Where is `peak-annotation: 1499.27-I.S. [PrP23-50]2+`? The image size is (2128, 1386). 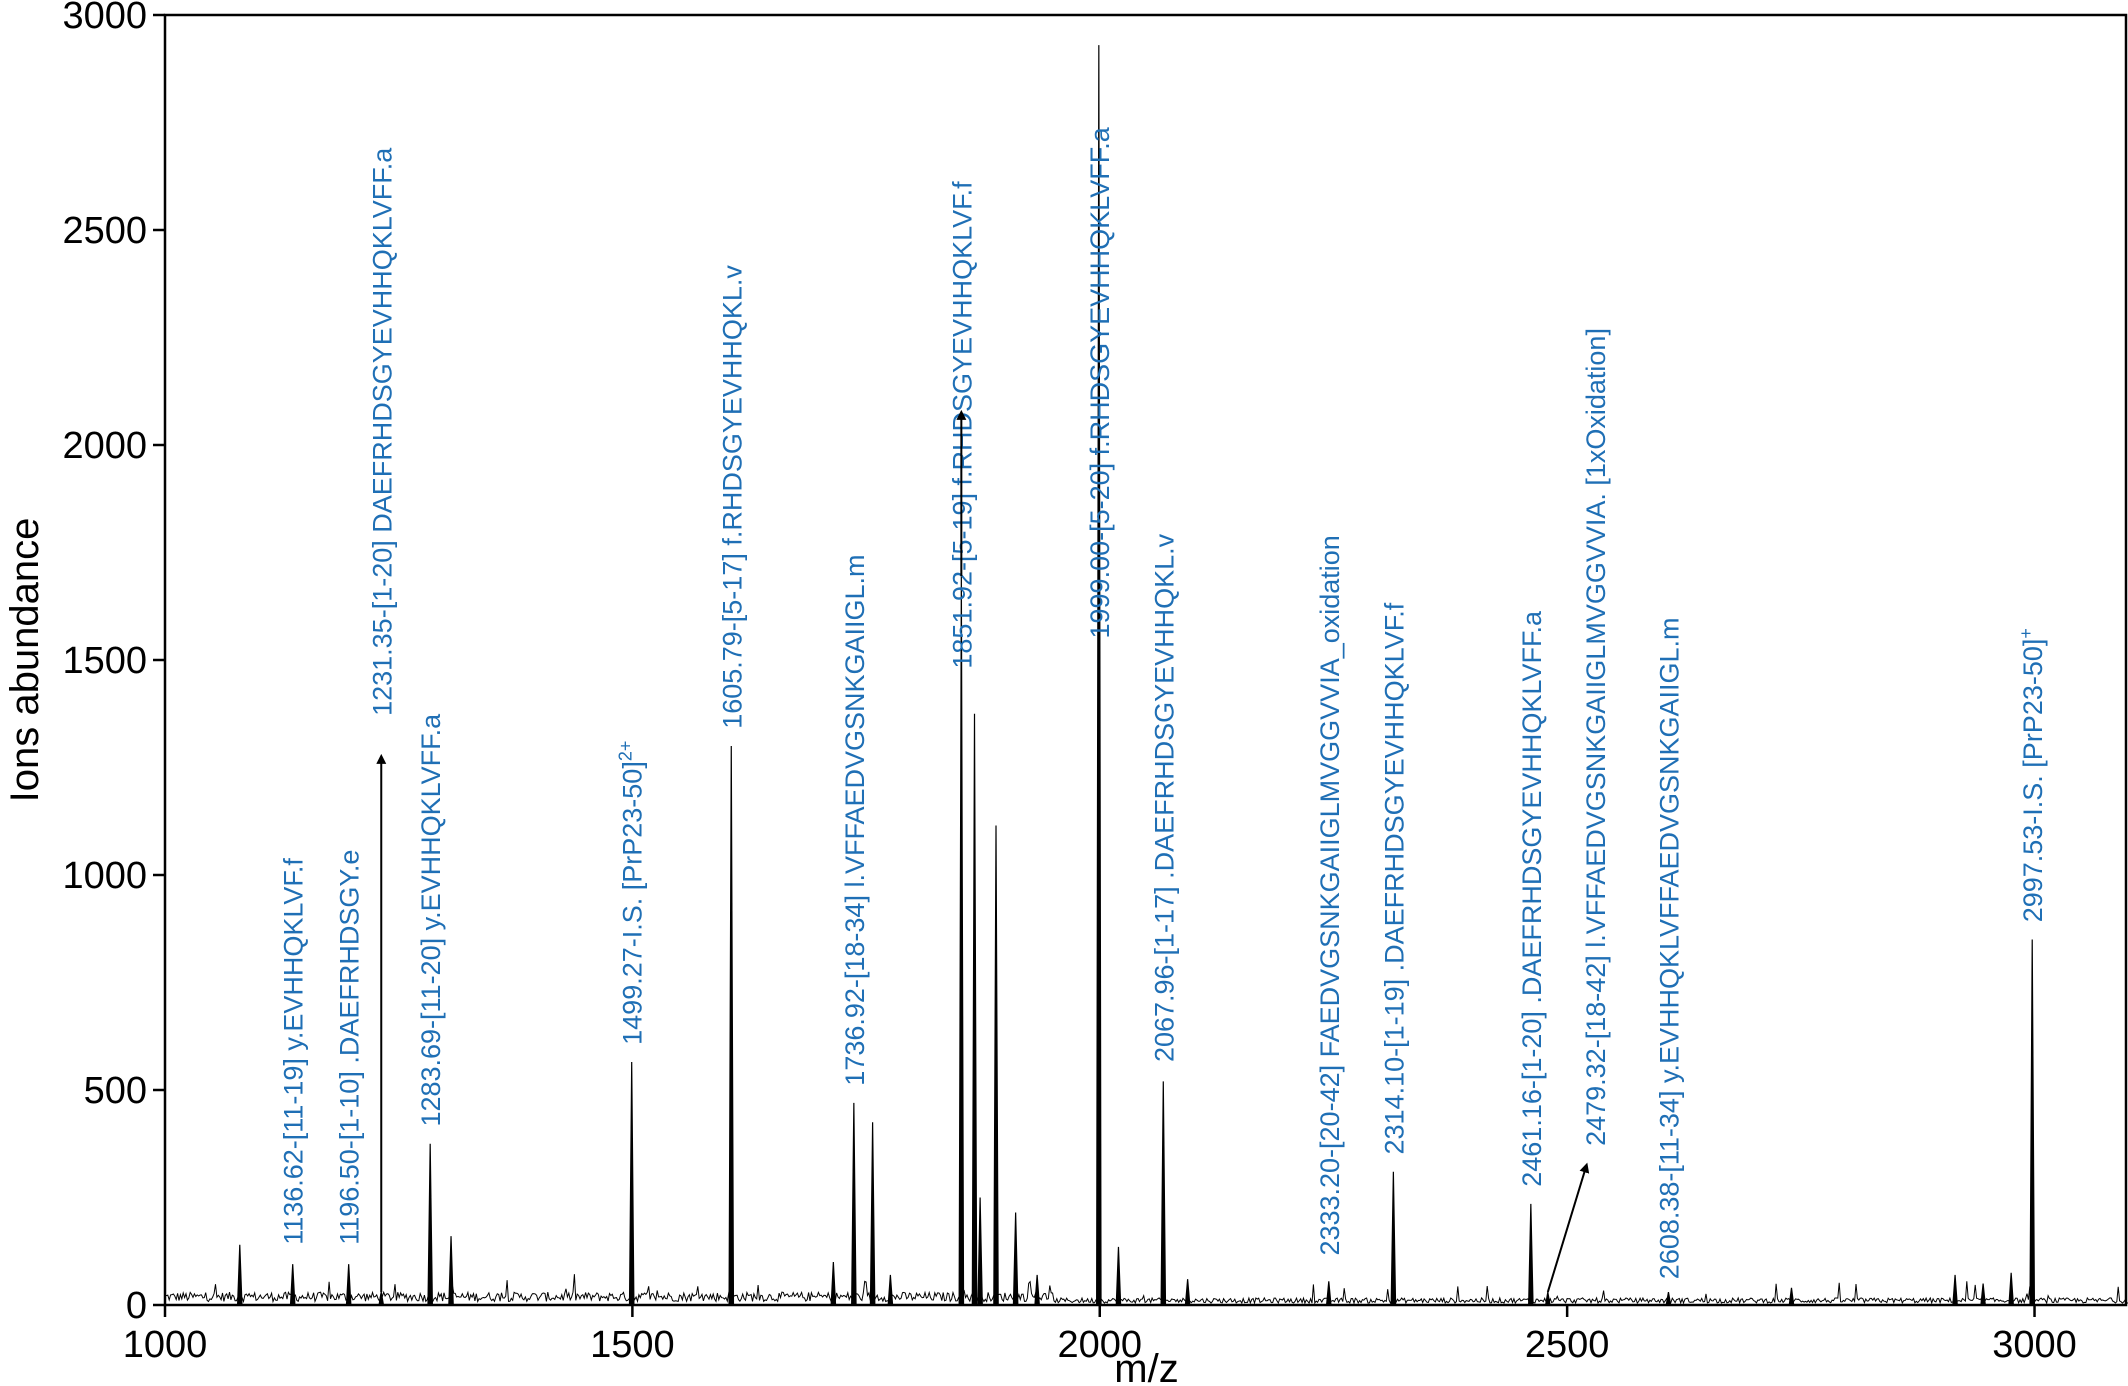 peak-annotation: 1499.27-I.S. [PrP23-50]2+ is located at coordinates (632, 893).